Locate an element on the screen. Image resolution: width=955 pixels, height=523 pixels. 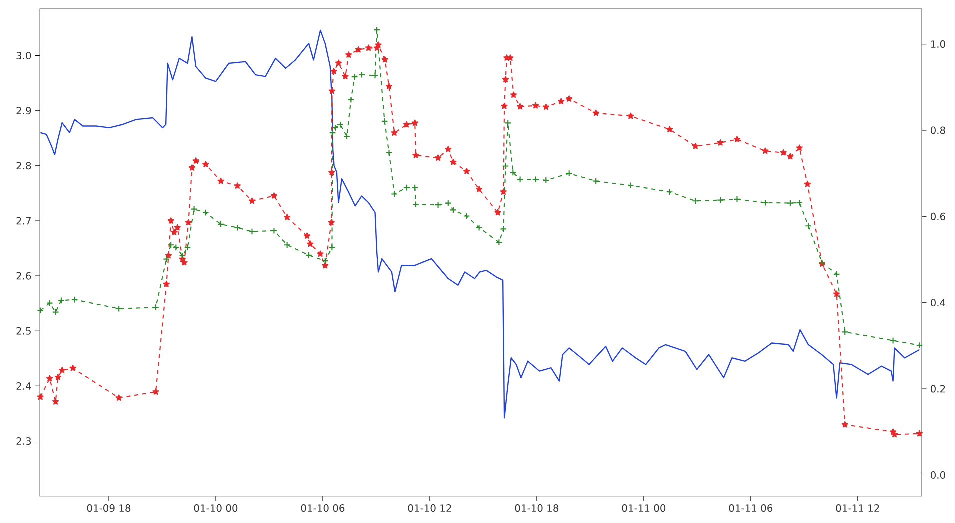
x-tick-label: 01-10 12 is located at coordinates (430, 508).